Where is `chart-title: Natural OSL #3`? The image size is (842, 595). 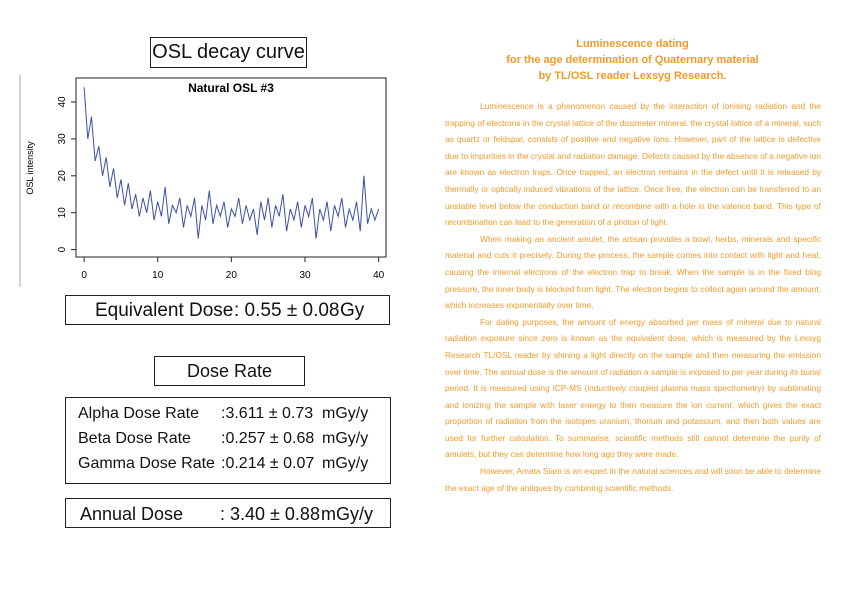
chart-title: Natural OSL #3 is located at coordinates (231, 88).